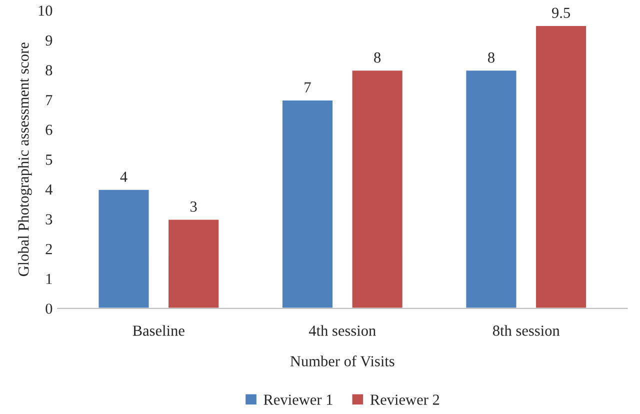 The width and height of the screenshot is (640, 414). Describe the element at coordinates (405, 399) in the screenshot. I see `legend-label: Reviewer 2` at that location.